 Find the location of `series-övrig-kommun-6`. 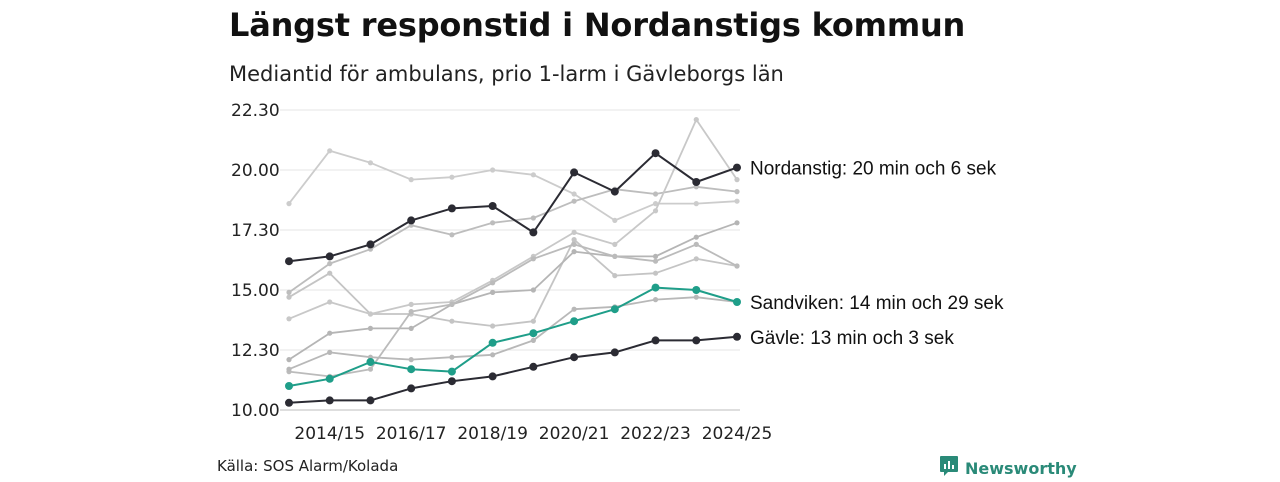

series-övrig-kommun-6 is located at coordinates (513, 310).